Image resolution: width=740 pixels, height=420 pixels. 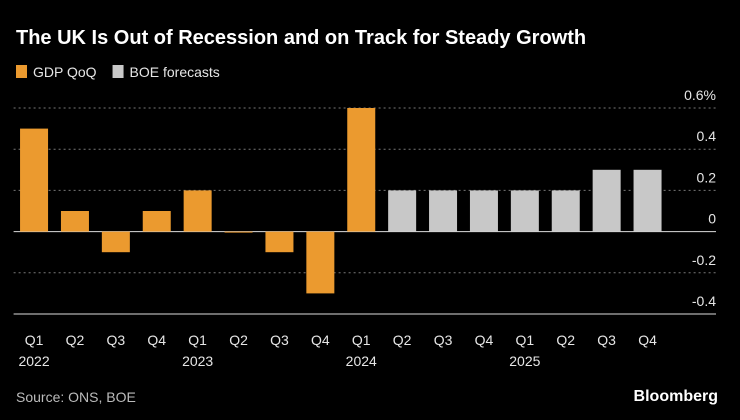 What do you see at coordinates (700, 95) in the screenshot?
I see `y-tick-label: 0.6%` at bounding box center [700, 95].